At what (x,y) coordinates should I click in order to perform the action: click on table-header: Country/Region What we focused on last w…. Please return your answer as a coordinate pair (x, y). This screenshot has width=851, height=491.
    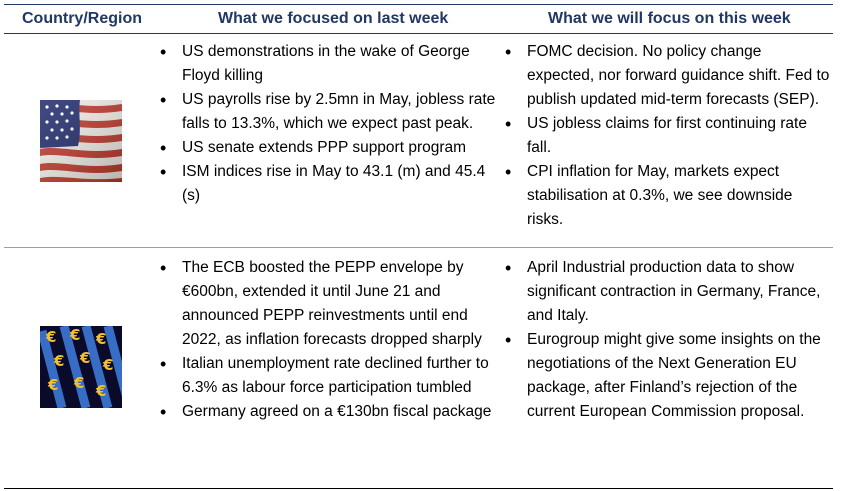
    Looking at the image, I should click on (418, 19).